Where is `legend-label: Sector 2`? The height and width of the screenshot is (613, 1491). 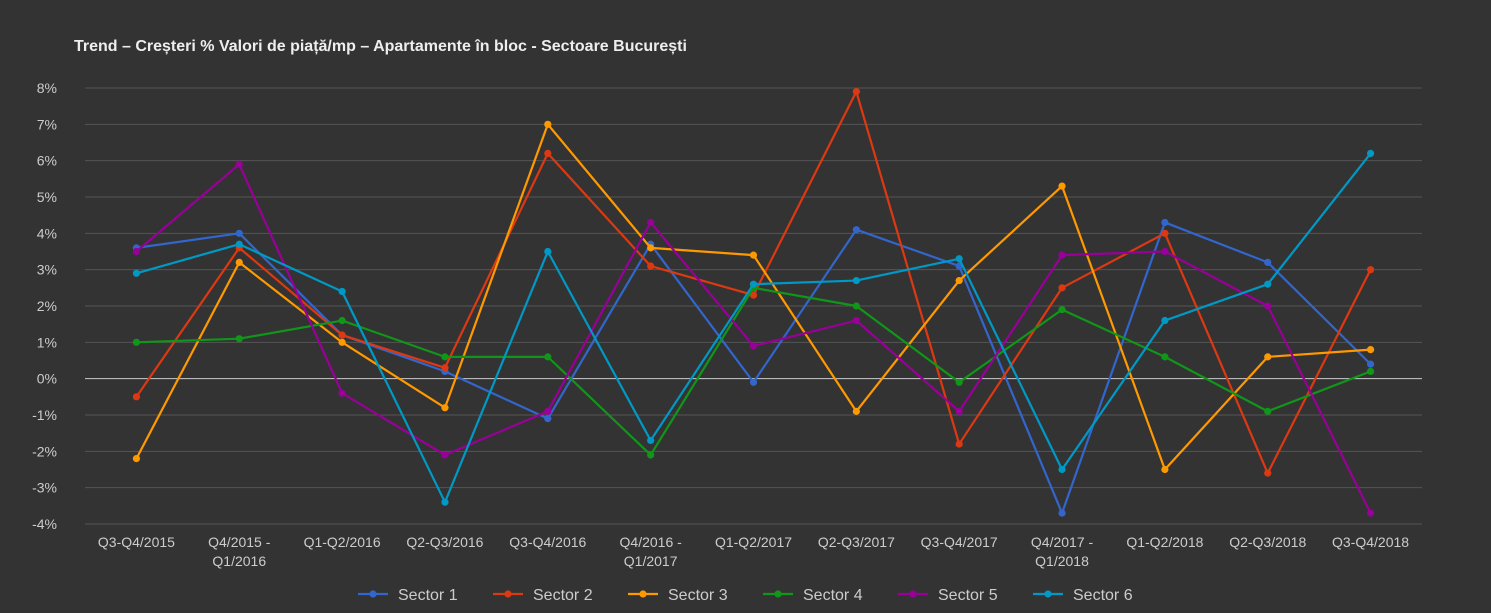
legend-label: Sector 2 is located at coordinates (563, 595).